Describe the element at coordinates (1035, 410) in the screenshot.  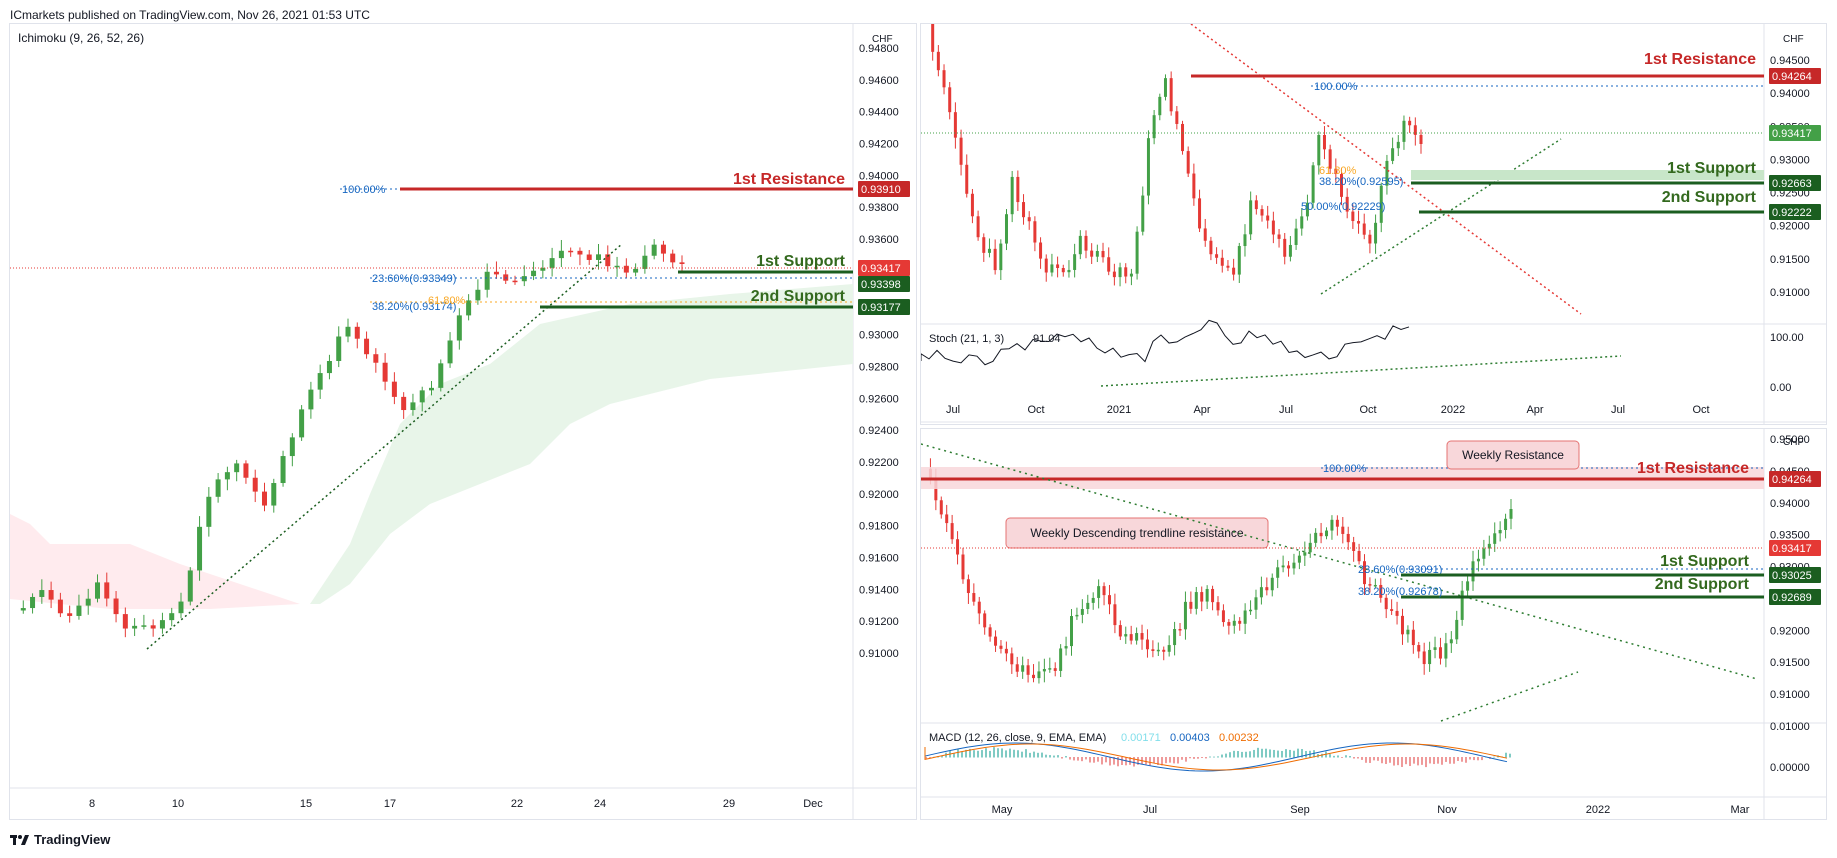
I see `rt-x-tick: Oct` at that location.